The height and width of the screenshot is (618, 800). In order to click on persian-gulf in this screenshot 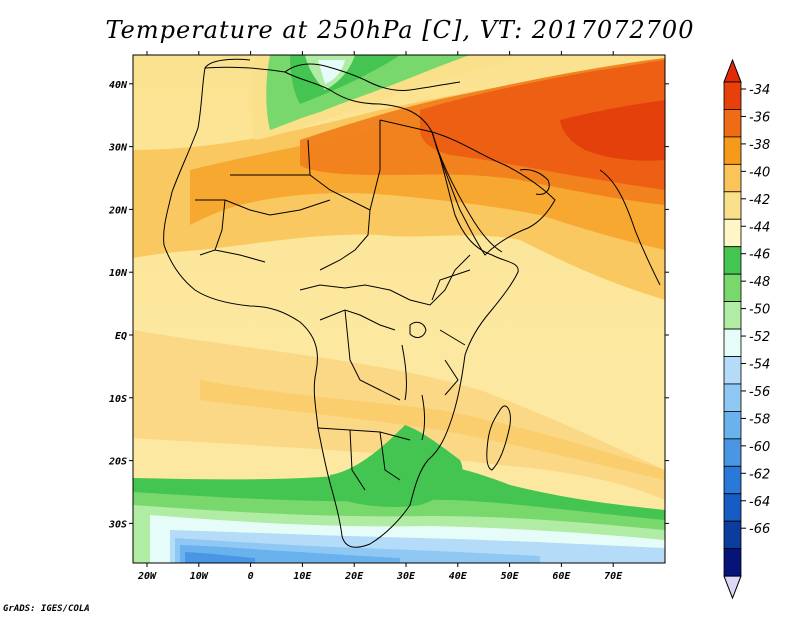, I will do `click(534, 182)`.